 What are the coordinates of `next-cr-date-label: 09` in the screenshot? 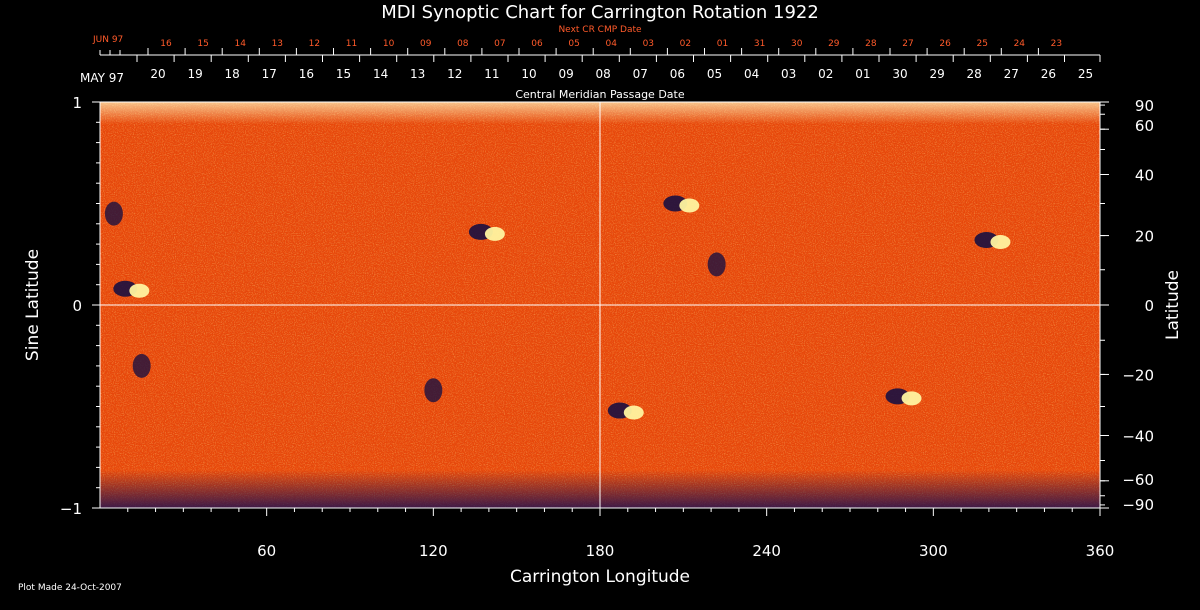 It's located at (426, 44).